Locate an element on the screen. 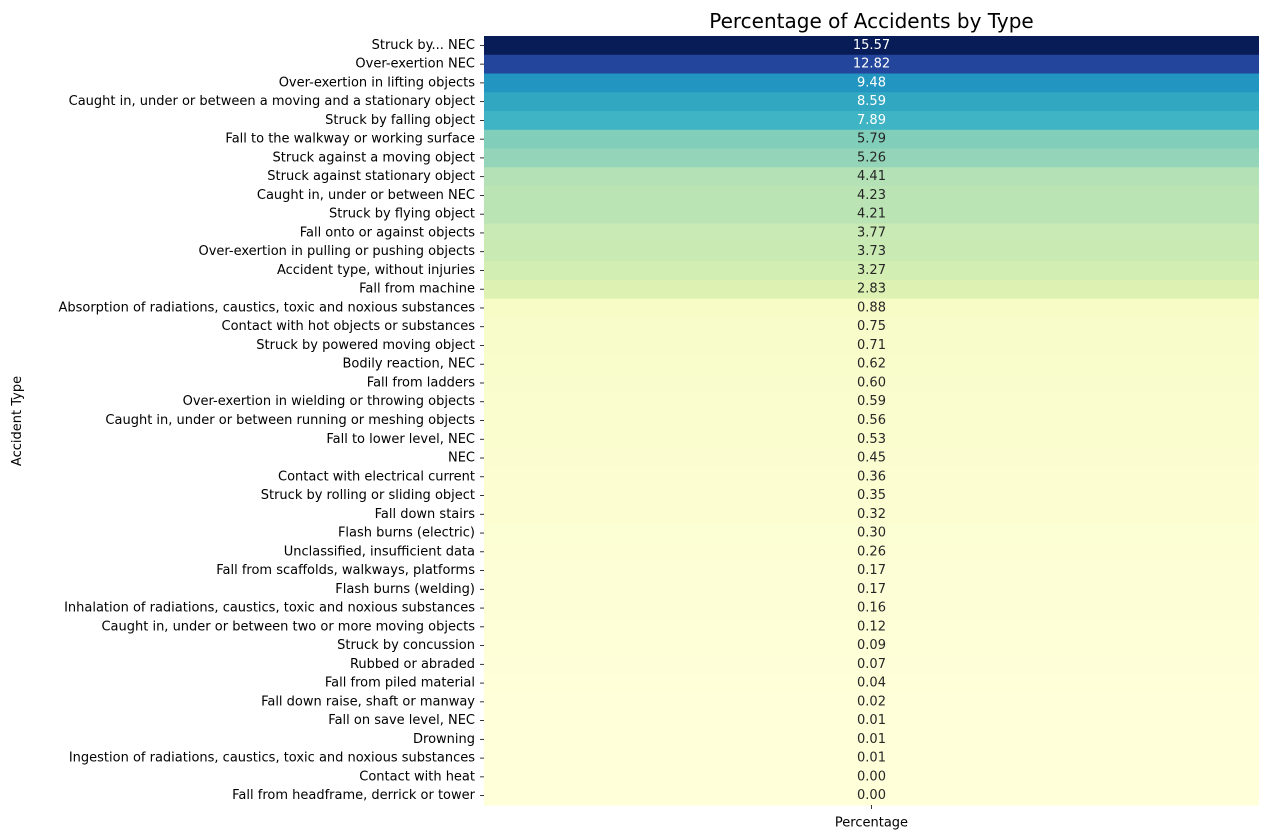  cell-value-label: 3.73 is located at coordinates (871, 251).